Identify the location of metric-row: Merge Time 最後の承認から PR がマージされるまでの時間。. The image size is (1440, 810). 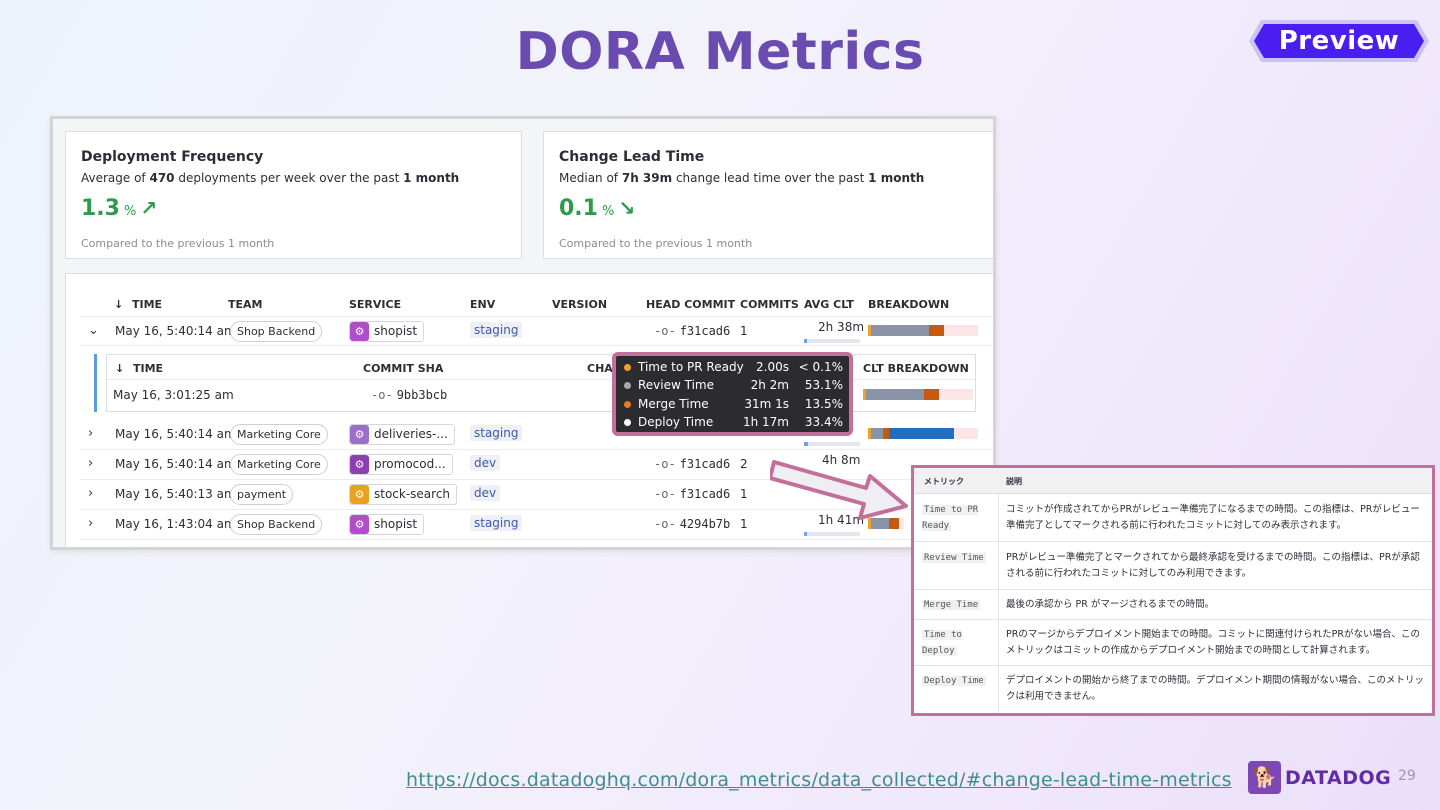
(1173, 605).